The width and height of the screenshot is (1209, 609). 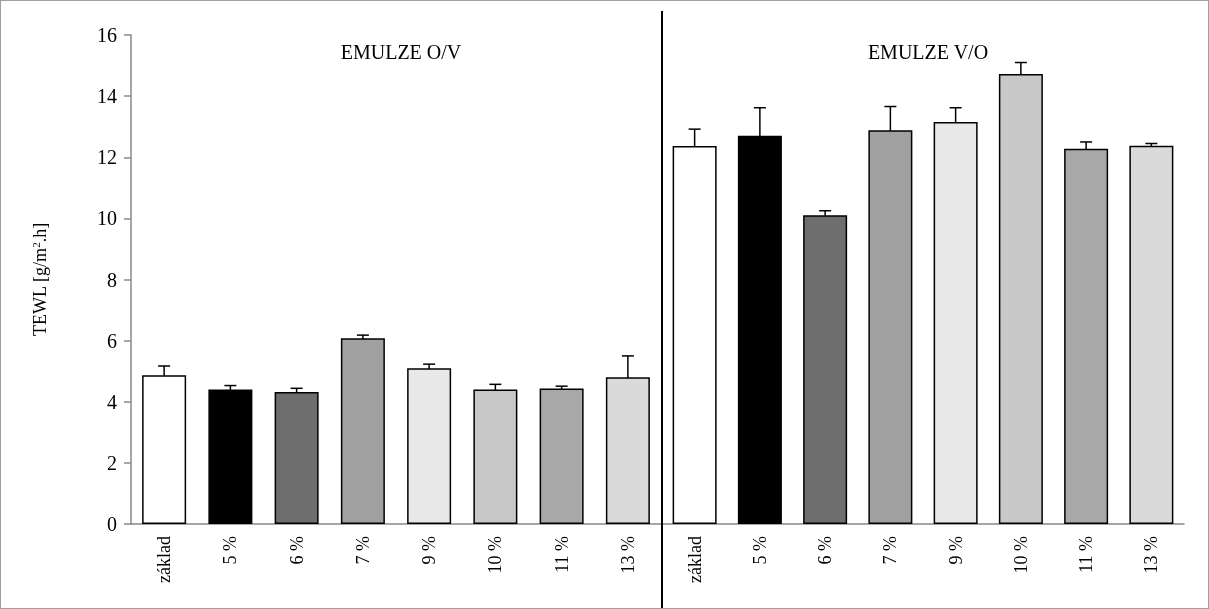 What do you see at coordinates (107, 157) in the screenshot?
I see `y-tick-label: 12` at bounding box center [107, 157].